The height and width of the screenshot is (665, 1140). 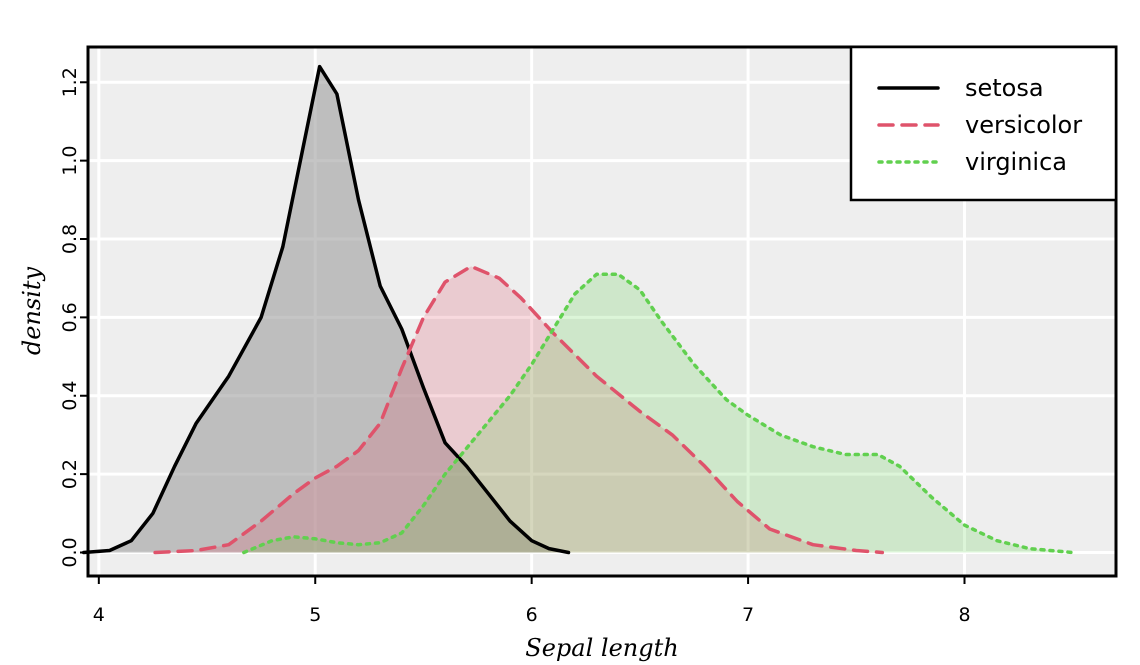 I want to click on x-tick-label: 7, so click(x=748, y=615).